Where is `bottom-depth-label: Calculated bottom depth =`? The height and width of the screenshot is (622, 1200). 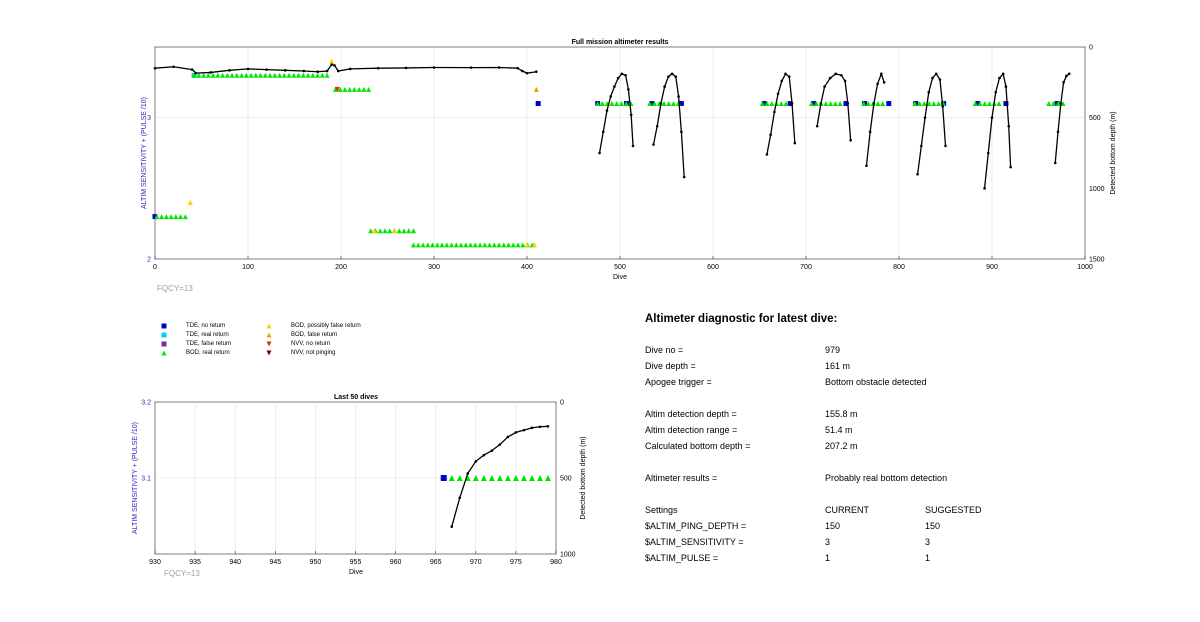 bottom-depth-label: Calculated bottom depth = is located at coordinates (698, 446).